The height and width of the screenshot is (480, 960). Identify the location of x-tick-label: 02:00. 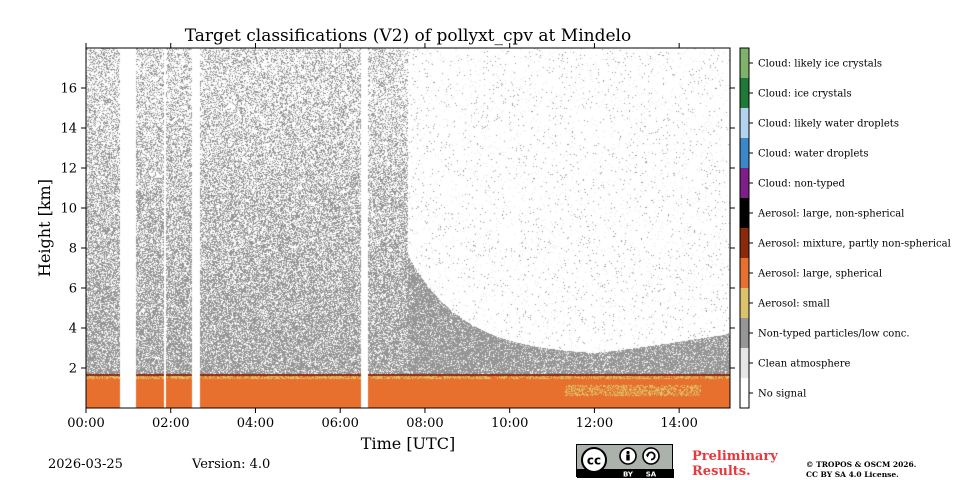
(170, 423).